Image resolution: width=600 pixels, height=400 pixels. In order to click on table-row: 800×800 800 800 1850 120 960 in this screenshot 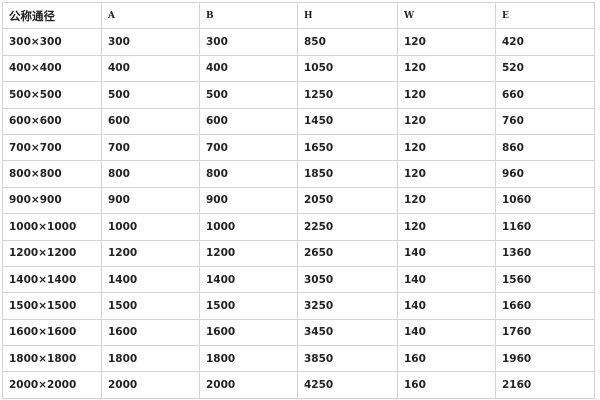, I will do `click(298, 174)`.